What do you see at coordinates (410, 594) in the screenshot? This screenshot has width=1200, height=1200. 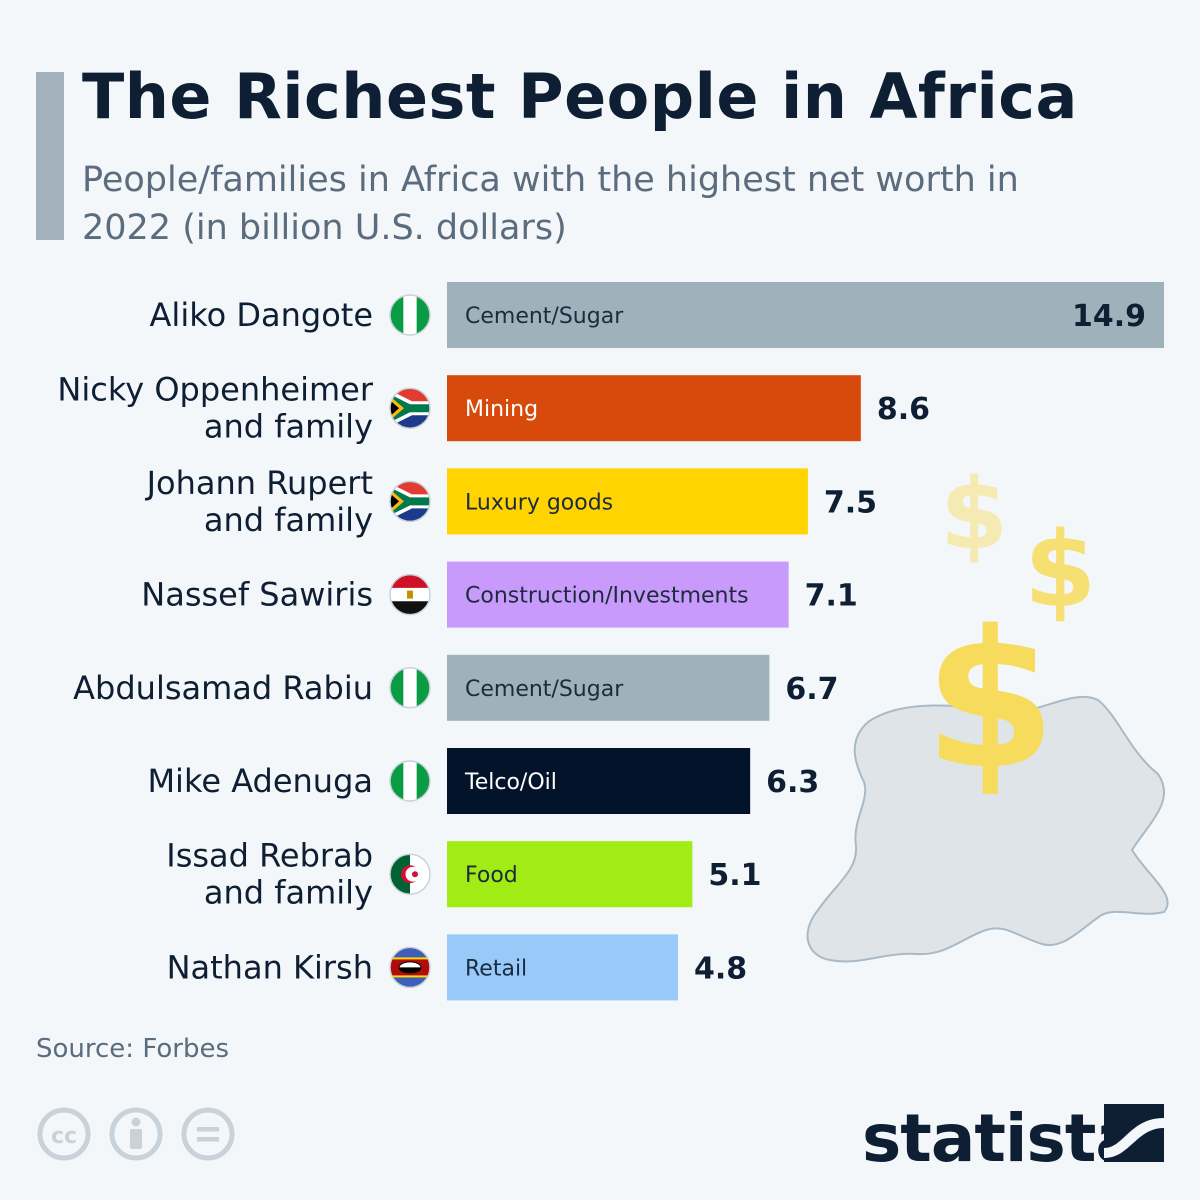 I see `egypt-flag-icon` at bounding box center [410, 594].